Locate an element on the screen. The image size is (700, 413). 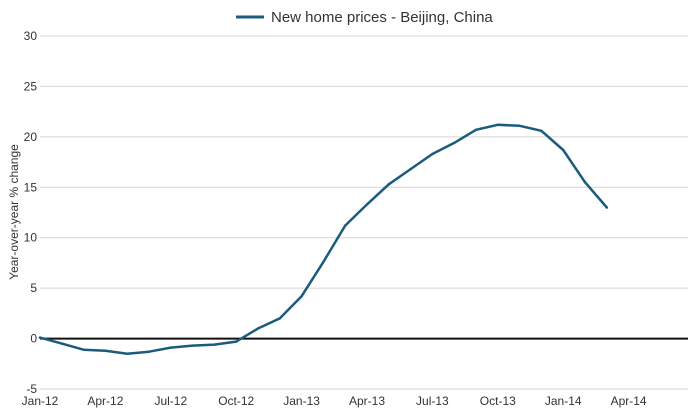
x-tick-label: Jul-13 is located at coordinates (432, 401).